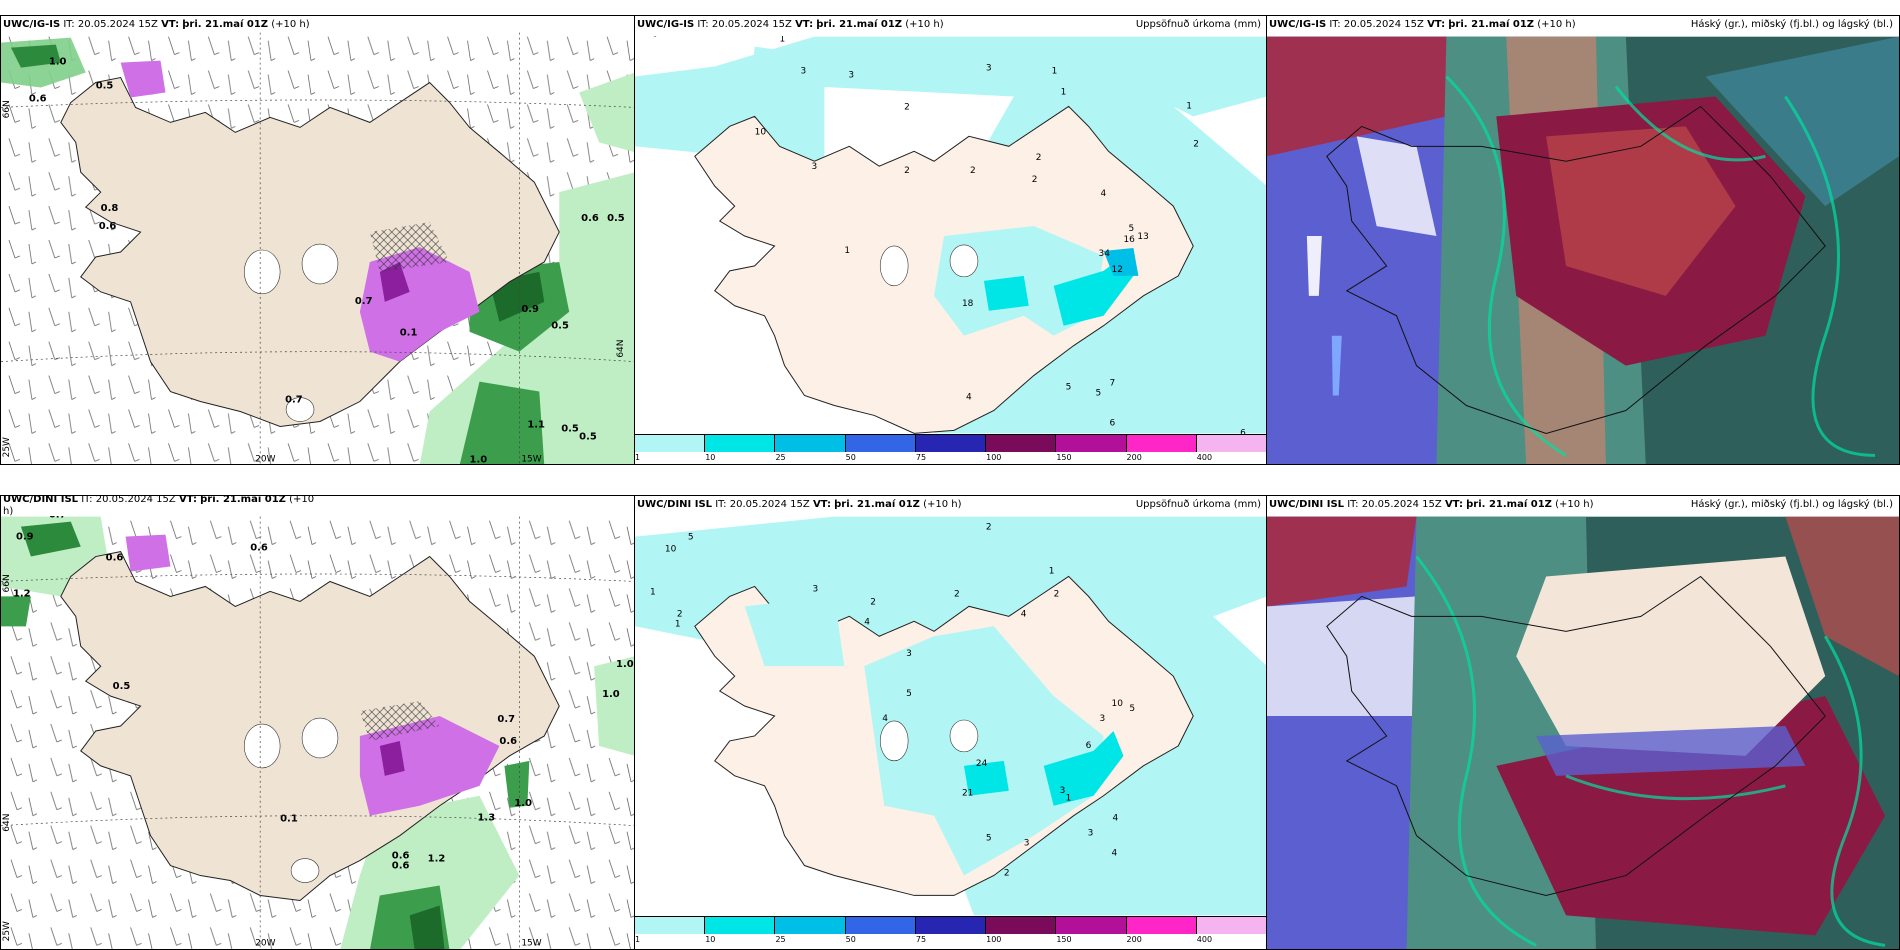 This screenshot has width=1900, height=950. Describe the element at coordinates (1105, 254) in the screenshot. I see `value-label: 34` at that location.